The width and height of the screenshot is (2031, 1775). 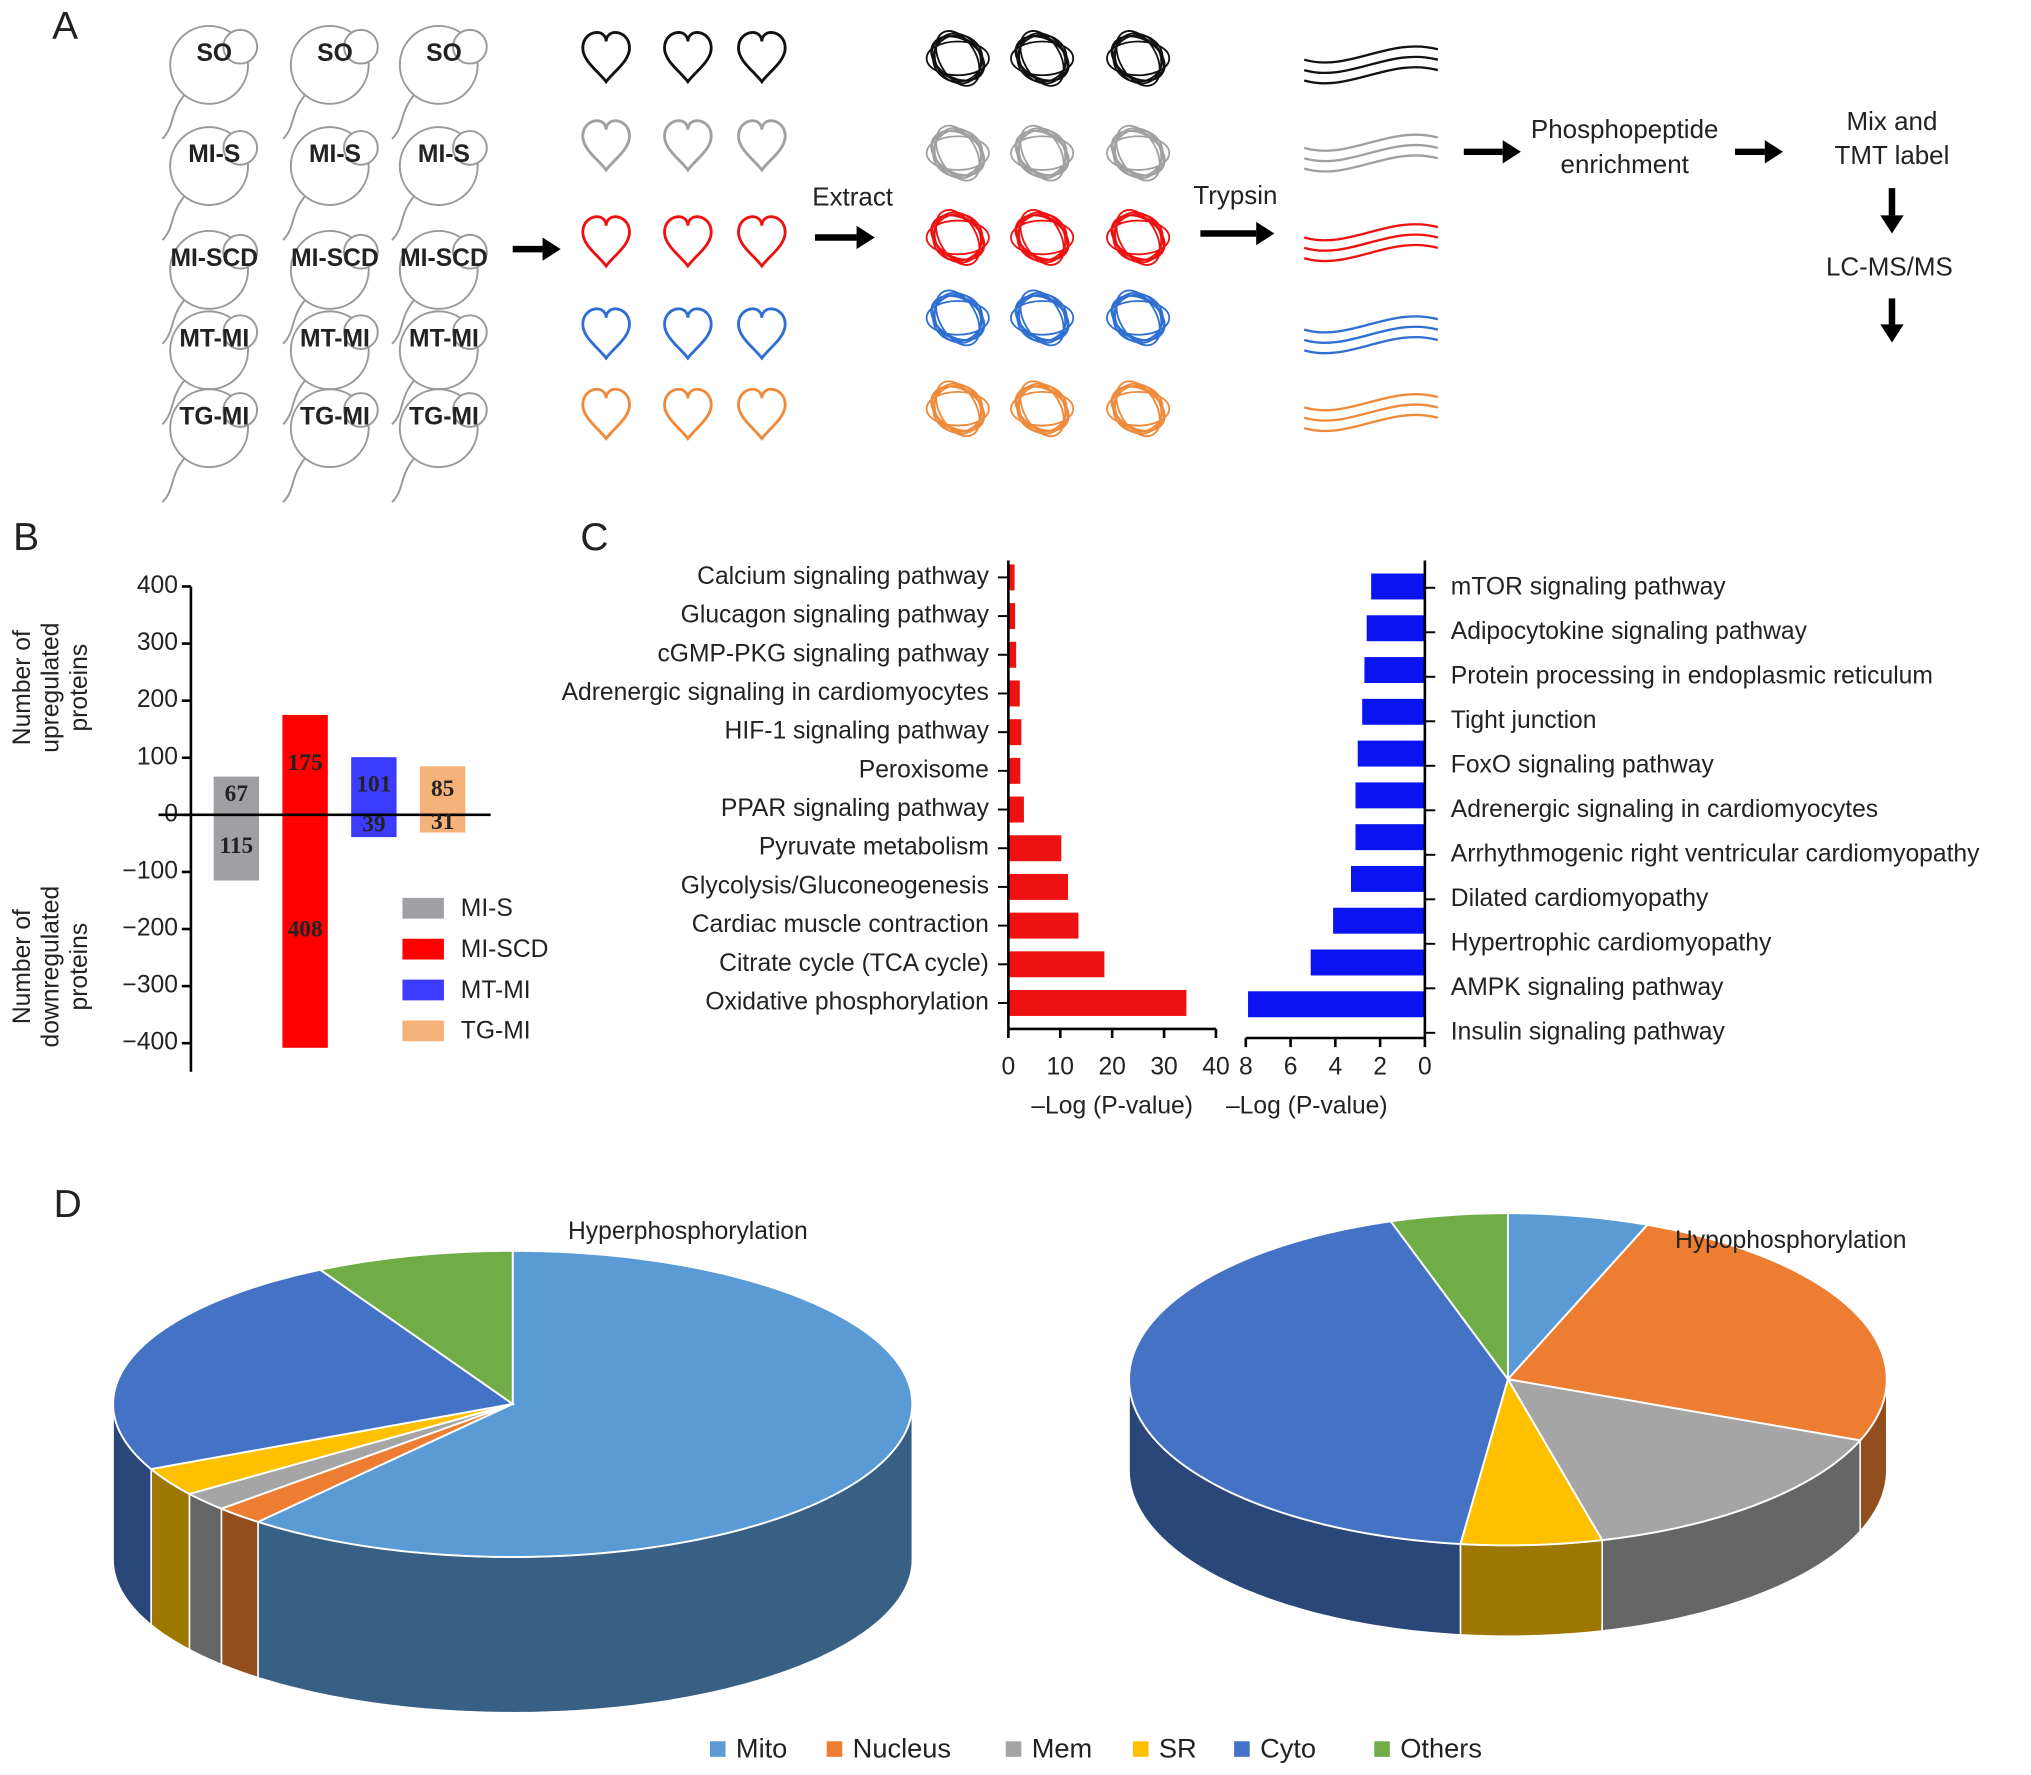 I want to click on y-axis-label: Number of, so click(x=22, y=966).